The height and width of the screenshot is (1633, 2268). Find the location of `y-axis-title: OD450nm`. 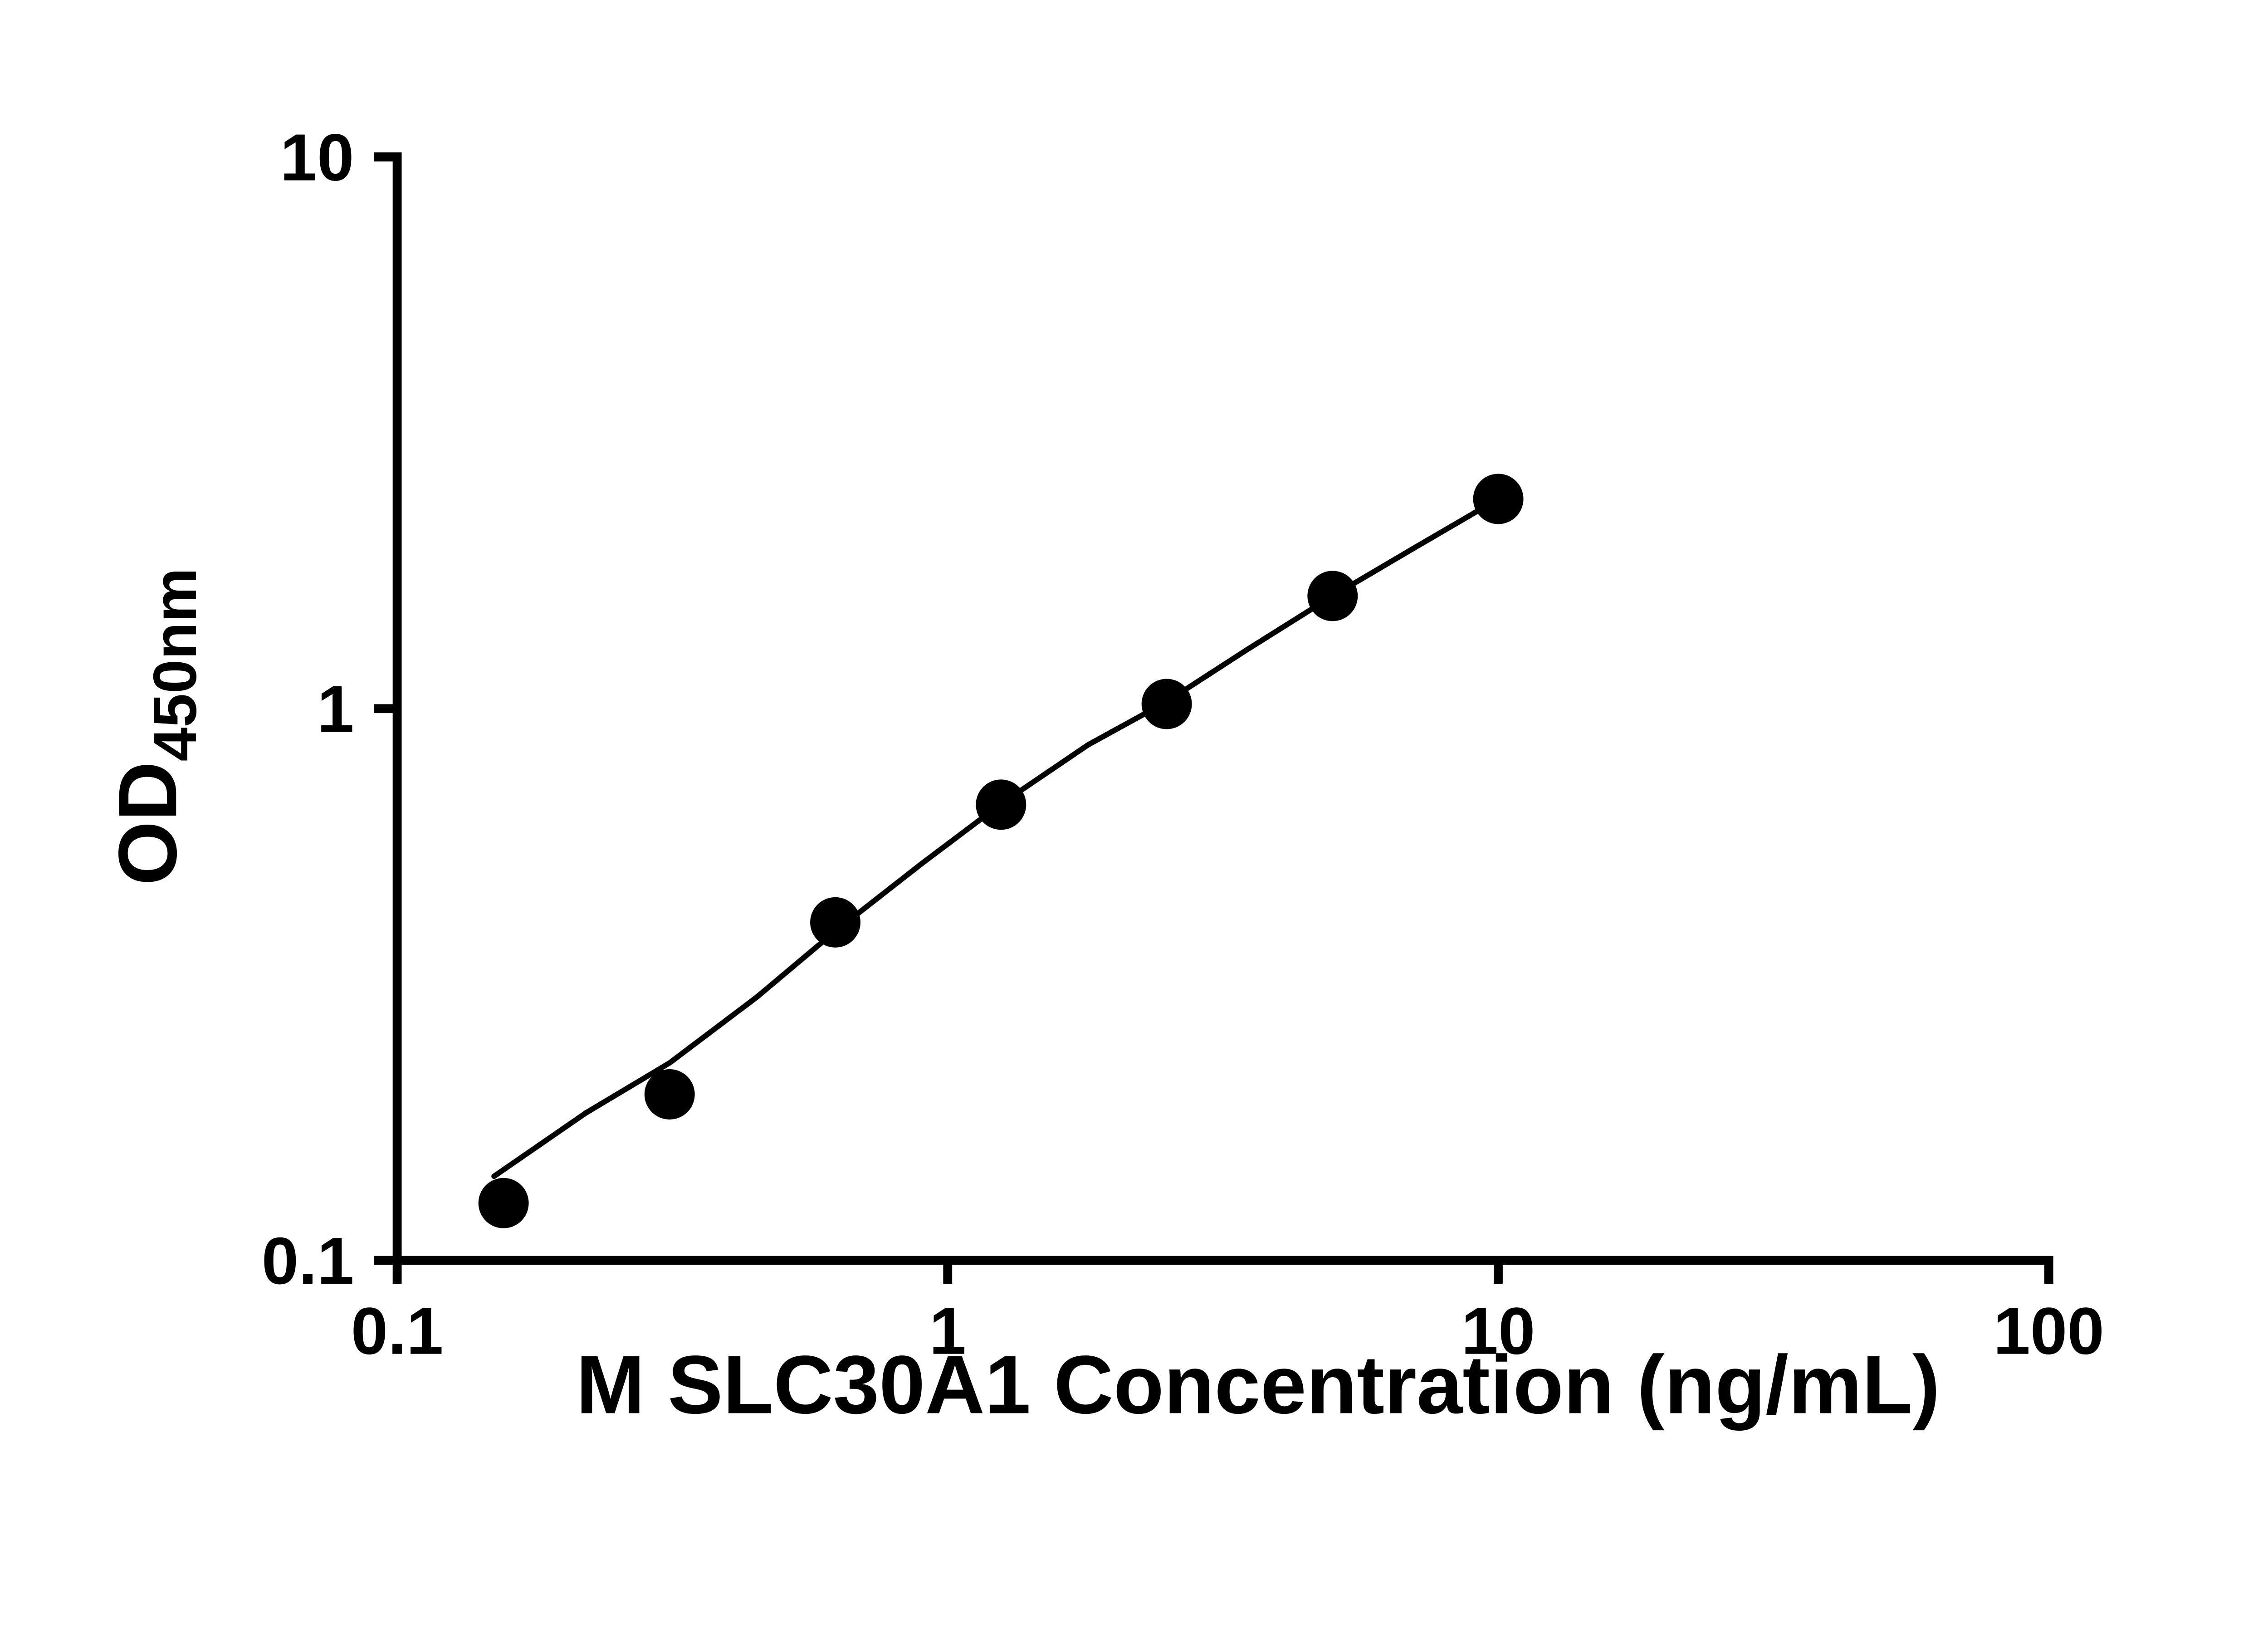

y-axis-title: OD450nm is located at coordinates (155, 726).